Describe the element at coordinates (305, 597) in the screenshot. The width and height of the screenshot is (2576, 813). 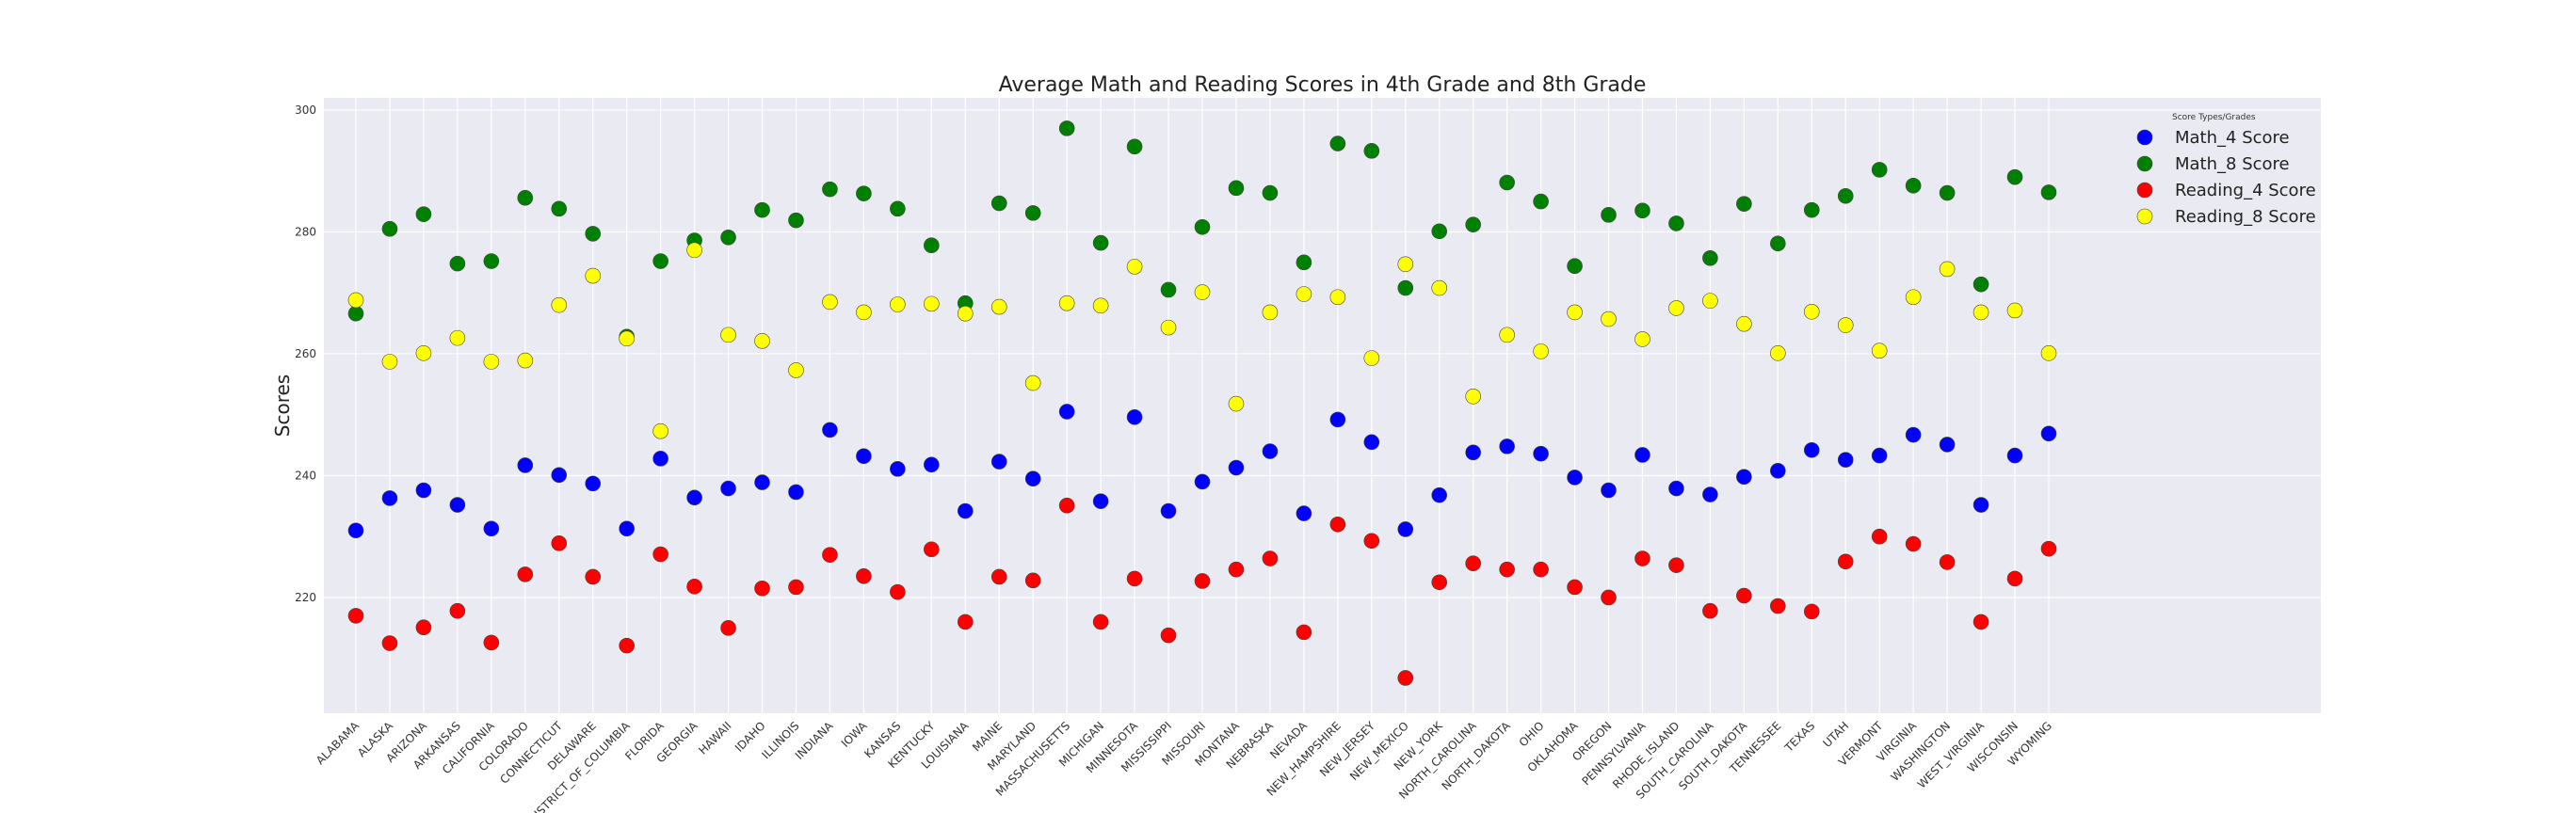
I see `y-tick-label: 220` at that location.